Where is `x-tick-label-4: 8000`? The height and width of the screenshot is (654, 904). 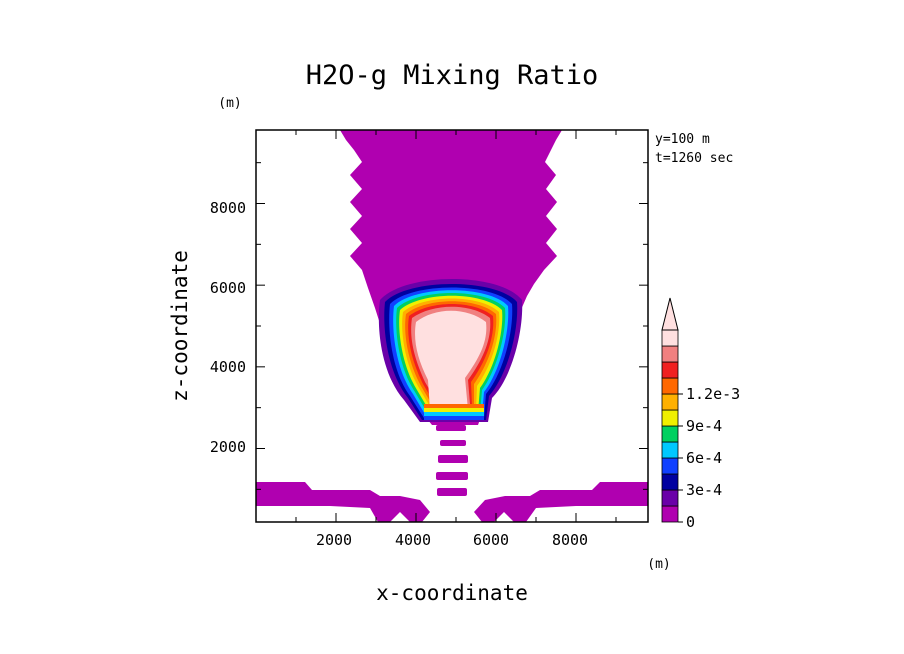 x-tick-label-4: 8000 is located at coordinates (570, 540).